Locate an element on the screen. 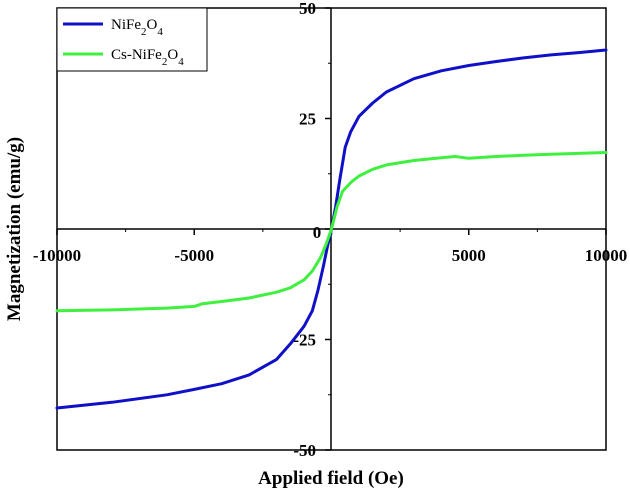  x-tick-label: -10000 is located at coordinates (57, 255).